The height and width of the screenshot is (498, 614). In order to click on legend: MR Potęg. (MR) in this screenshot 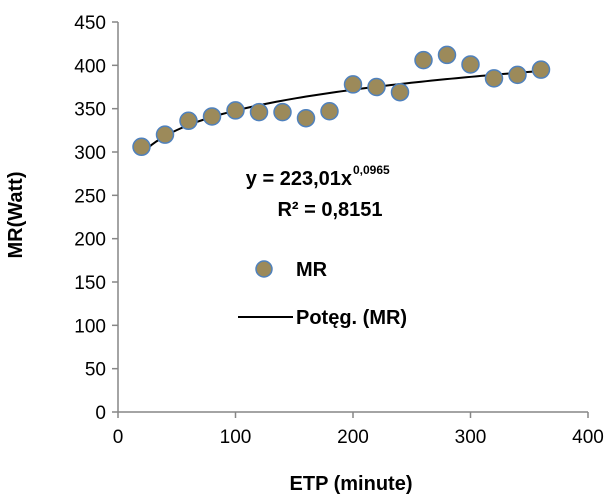, I will do `click(322, 294)`.